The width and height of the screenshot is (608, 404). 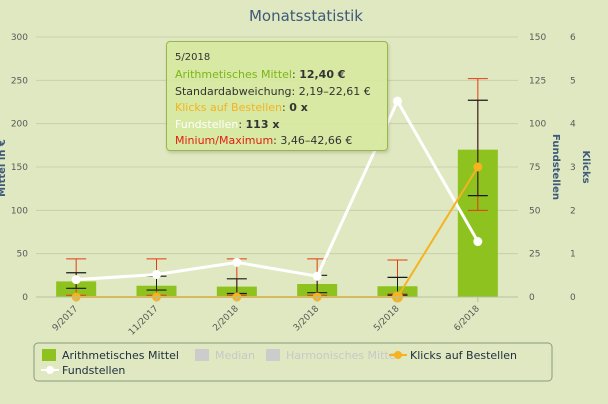 I want to click on tooltip-row-label: Standardabweichung, so click(x=233, y=91).